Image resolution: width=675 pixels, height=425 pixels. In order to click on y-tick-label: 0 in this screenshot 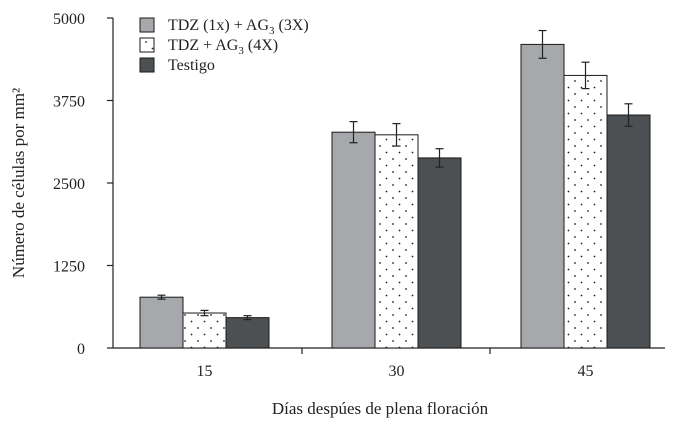, I will do `click(81, 349)`.